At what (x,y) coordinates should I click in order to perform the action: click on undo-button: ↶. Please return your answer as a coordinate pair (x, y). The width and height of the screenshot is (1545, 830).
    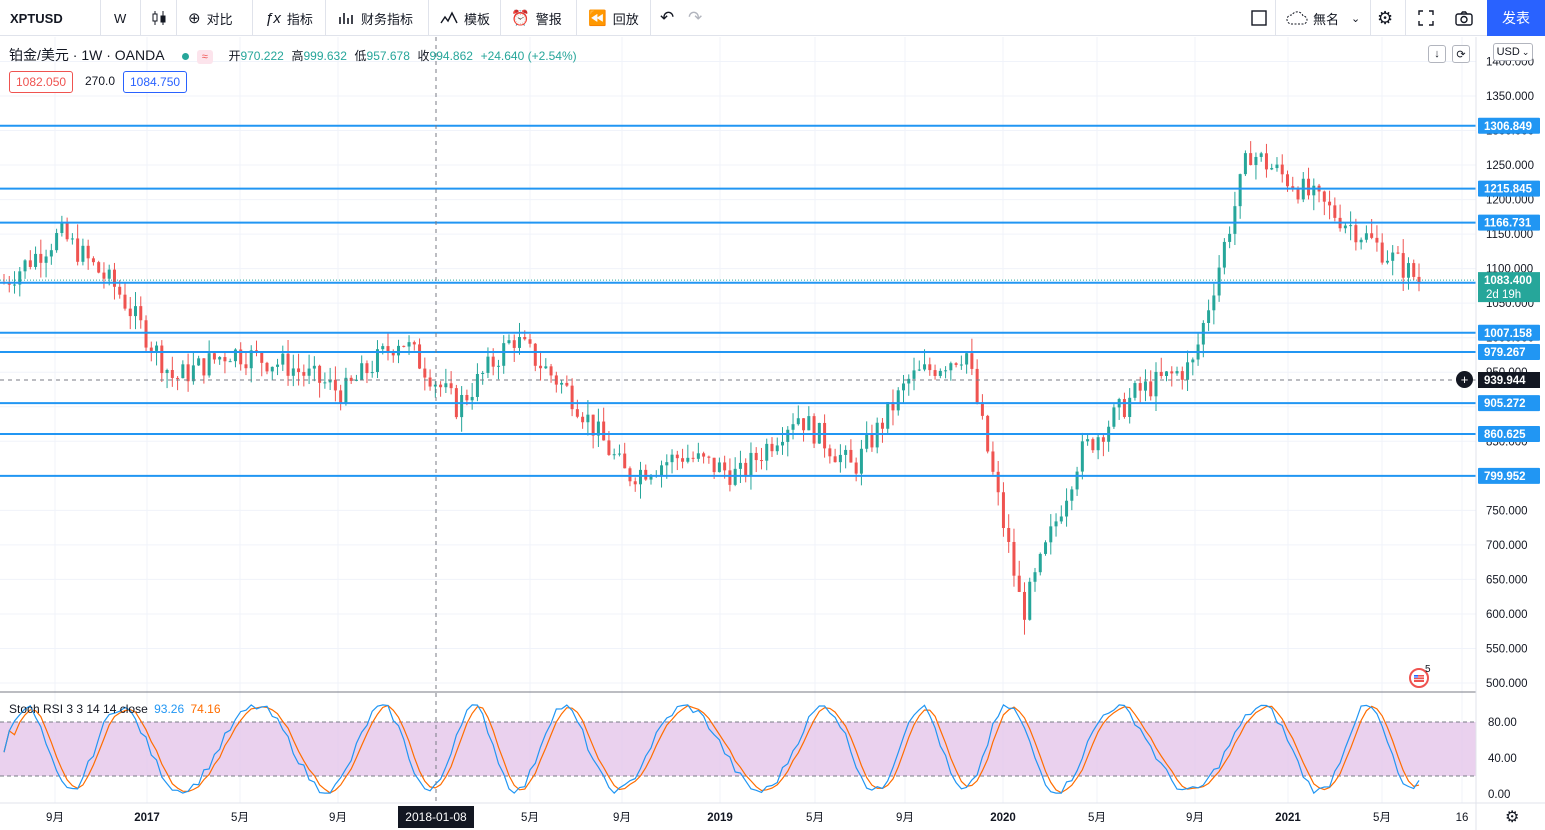
    Looking at the image, I should click on (667, 18).